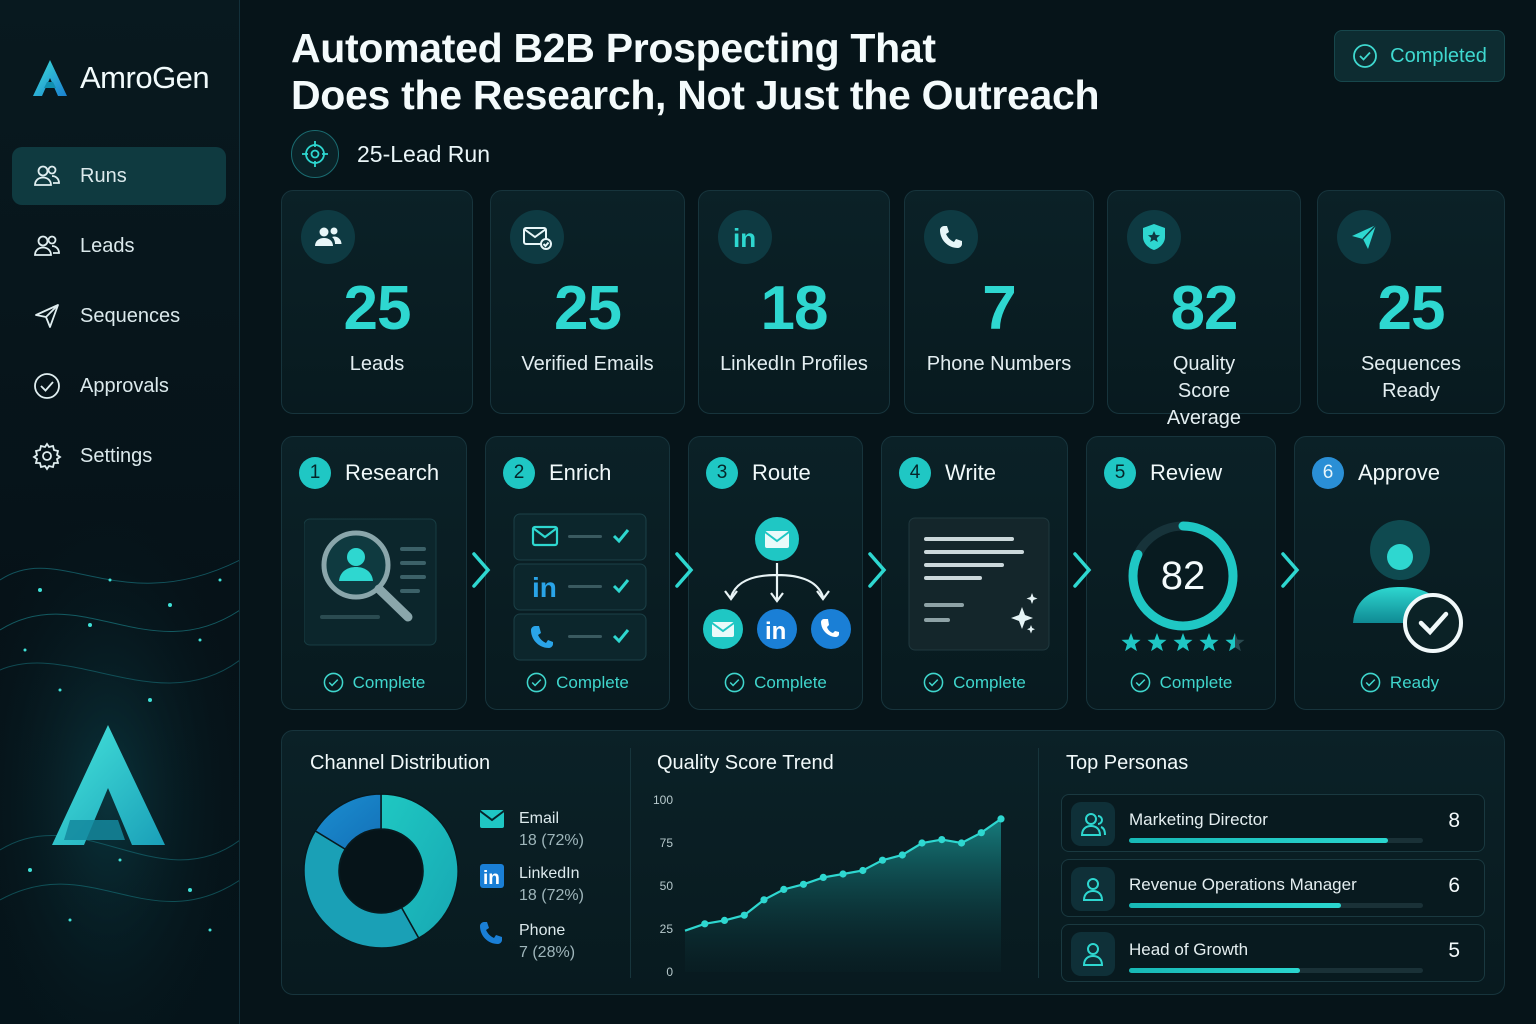 Image resolution: width=1536 pixels, height=1024 pixels. Describe the element at coordinates (108, 785) in the screenshot. I see `amrogen-large-logo` at that location.